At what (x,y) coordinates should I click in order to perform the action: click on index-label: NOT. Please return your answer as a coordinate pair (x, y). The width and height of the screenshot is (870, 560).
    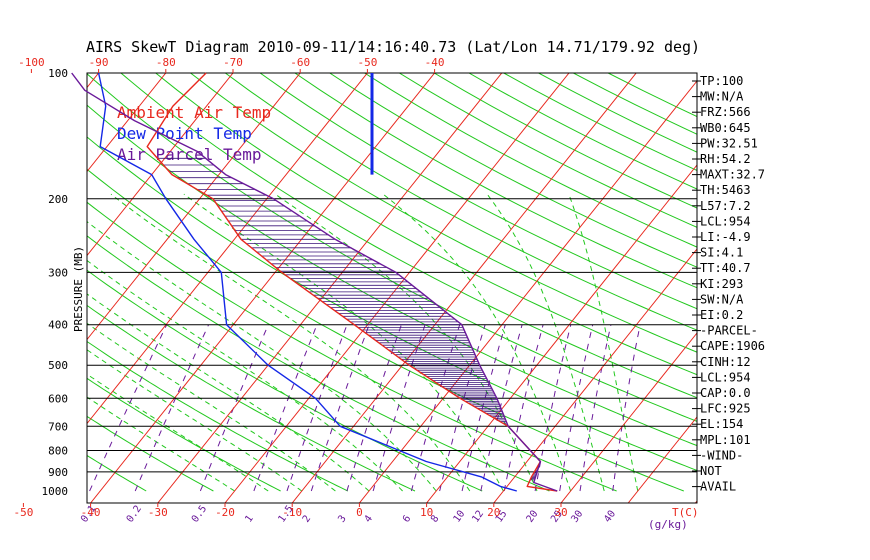
    Looking at the image, I should click on (711, 471).